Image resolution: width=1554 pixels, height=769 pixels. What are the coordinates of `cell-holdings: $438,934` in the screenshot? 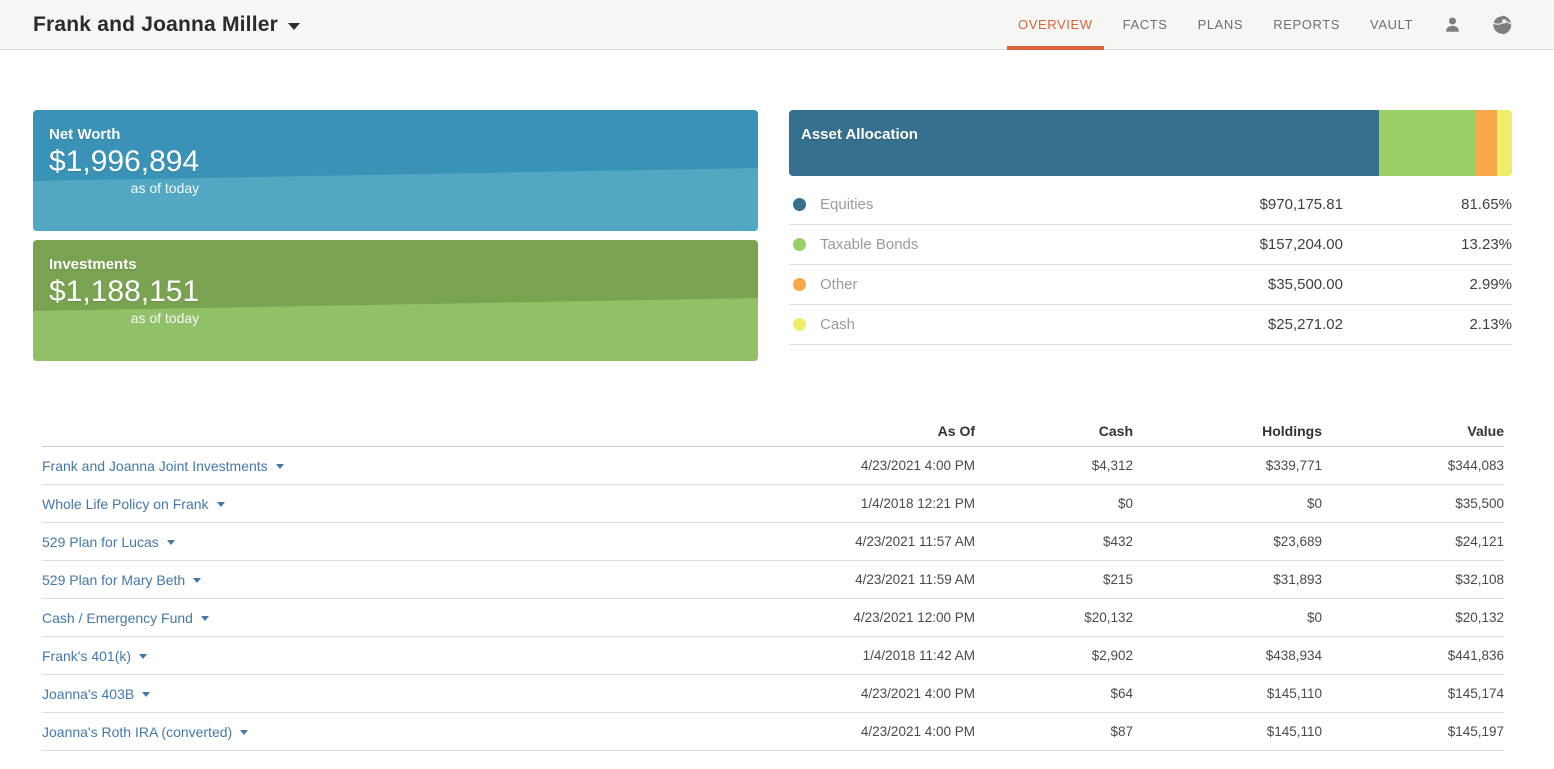 It's located at (1293, 655).